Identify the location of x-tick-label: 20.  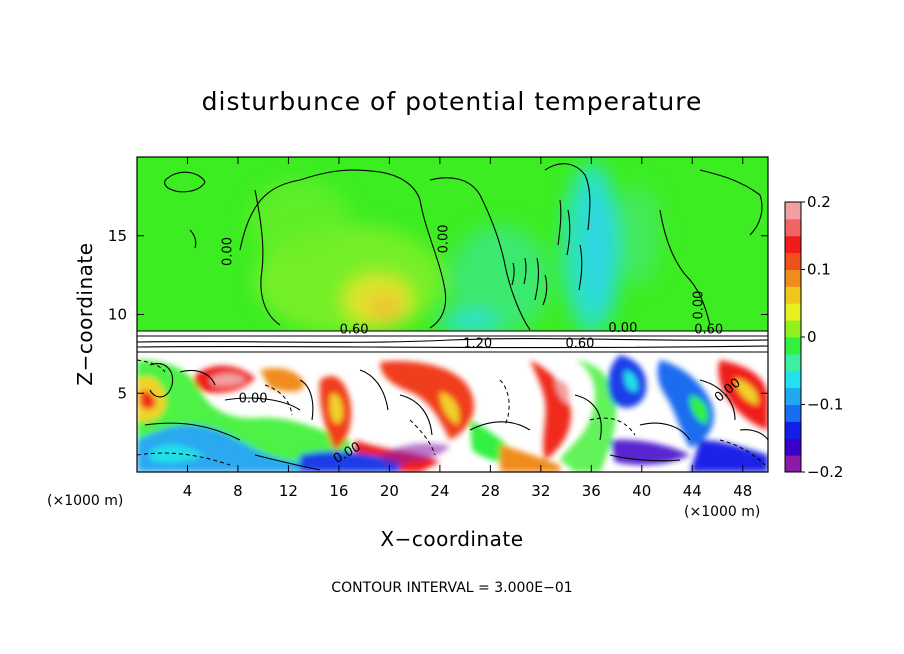
(389, 491).